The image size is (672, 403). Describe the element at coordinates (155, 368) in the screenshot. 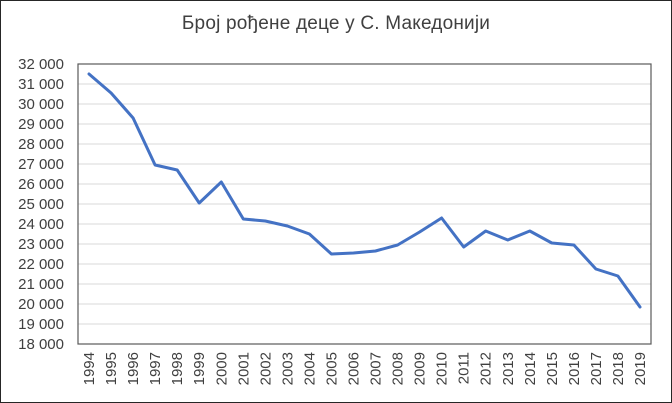

I see `x-axis-tick-label: 1997` at that location.